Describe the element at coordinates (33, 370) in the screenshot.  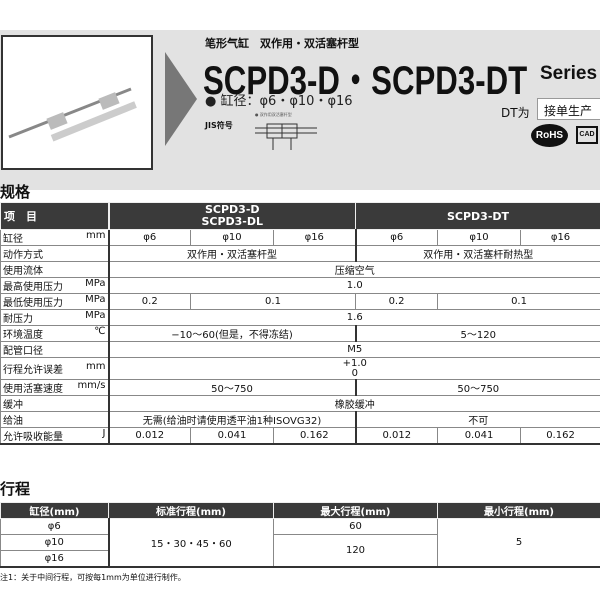
I see `label-text: 行程允许误差` at that location.